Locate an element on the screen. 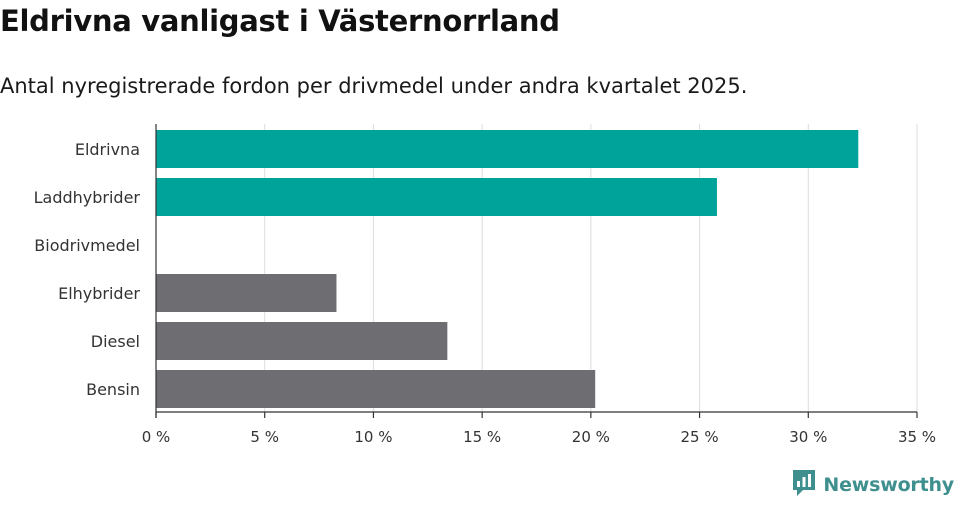  chart-title: Eldrivna vanligast i Västernorrland is located at coordinates (280, 21).